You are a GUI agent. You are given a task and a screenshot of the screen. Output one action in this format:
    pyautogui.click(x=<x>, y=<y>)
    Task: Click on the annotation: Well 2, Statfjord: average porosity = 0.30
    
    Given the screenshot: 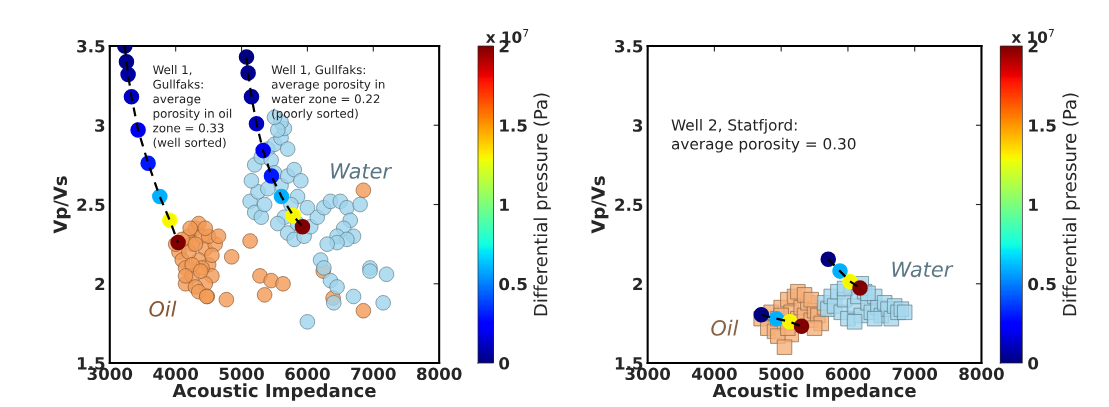 What is the action you would take?
    pyautogui.click(x=763, y=135)
    